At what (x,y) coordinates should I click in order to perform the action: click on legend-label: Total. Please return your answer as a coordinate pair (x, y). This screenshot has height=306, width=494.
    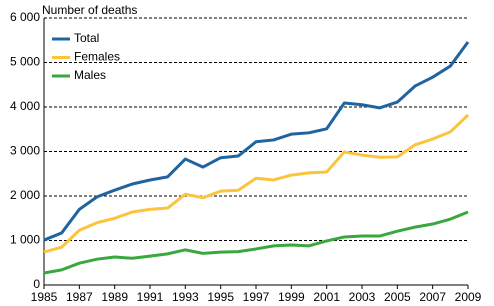
    Looking at the image, I should click on (86, 38).